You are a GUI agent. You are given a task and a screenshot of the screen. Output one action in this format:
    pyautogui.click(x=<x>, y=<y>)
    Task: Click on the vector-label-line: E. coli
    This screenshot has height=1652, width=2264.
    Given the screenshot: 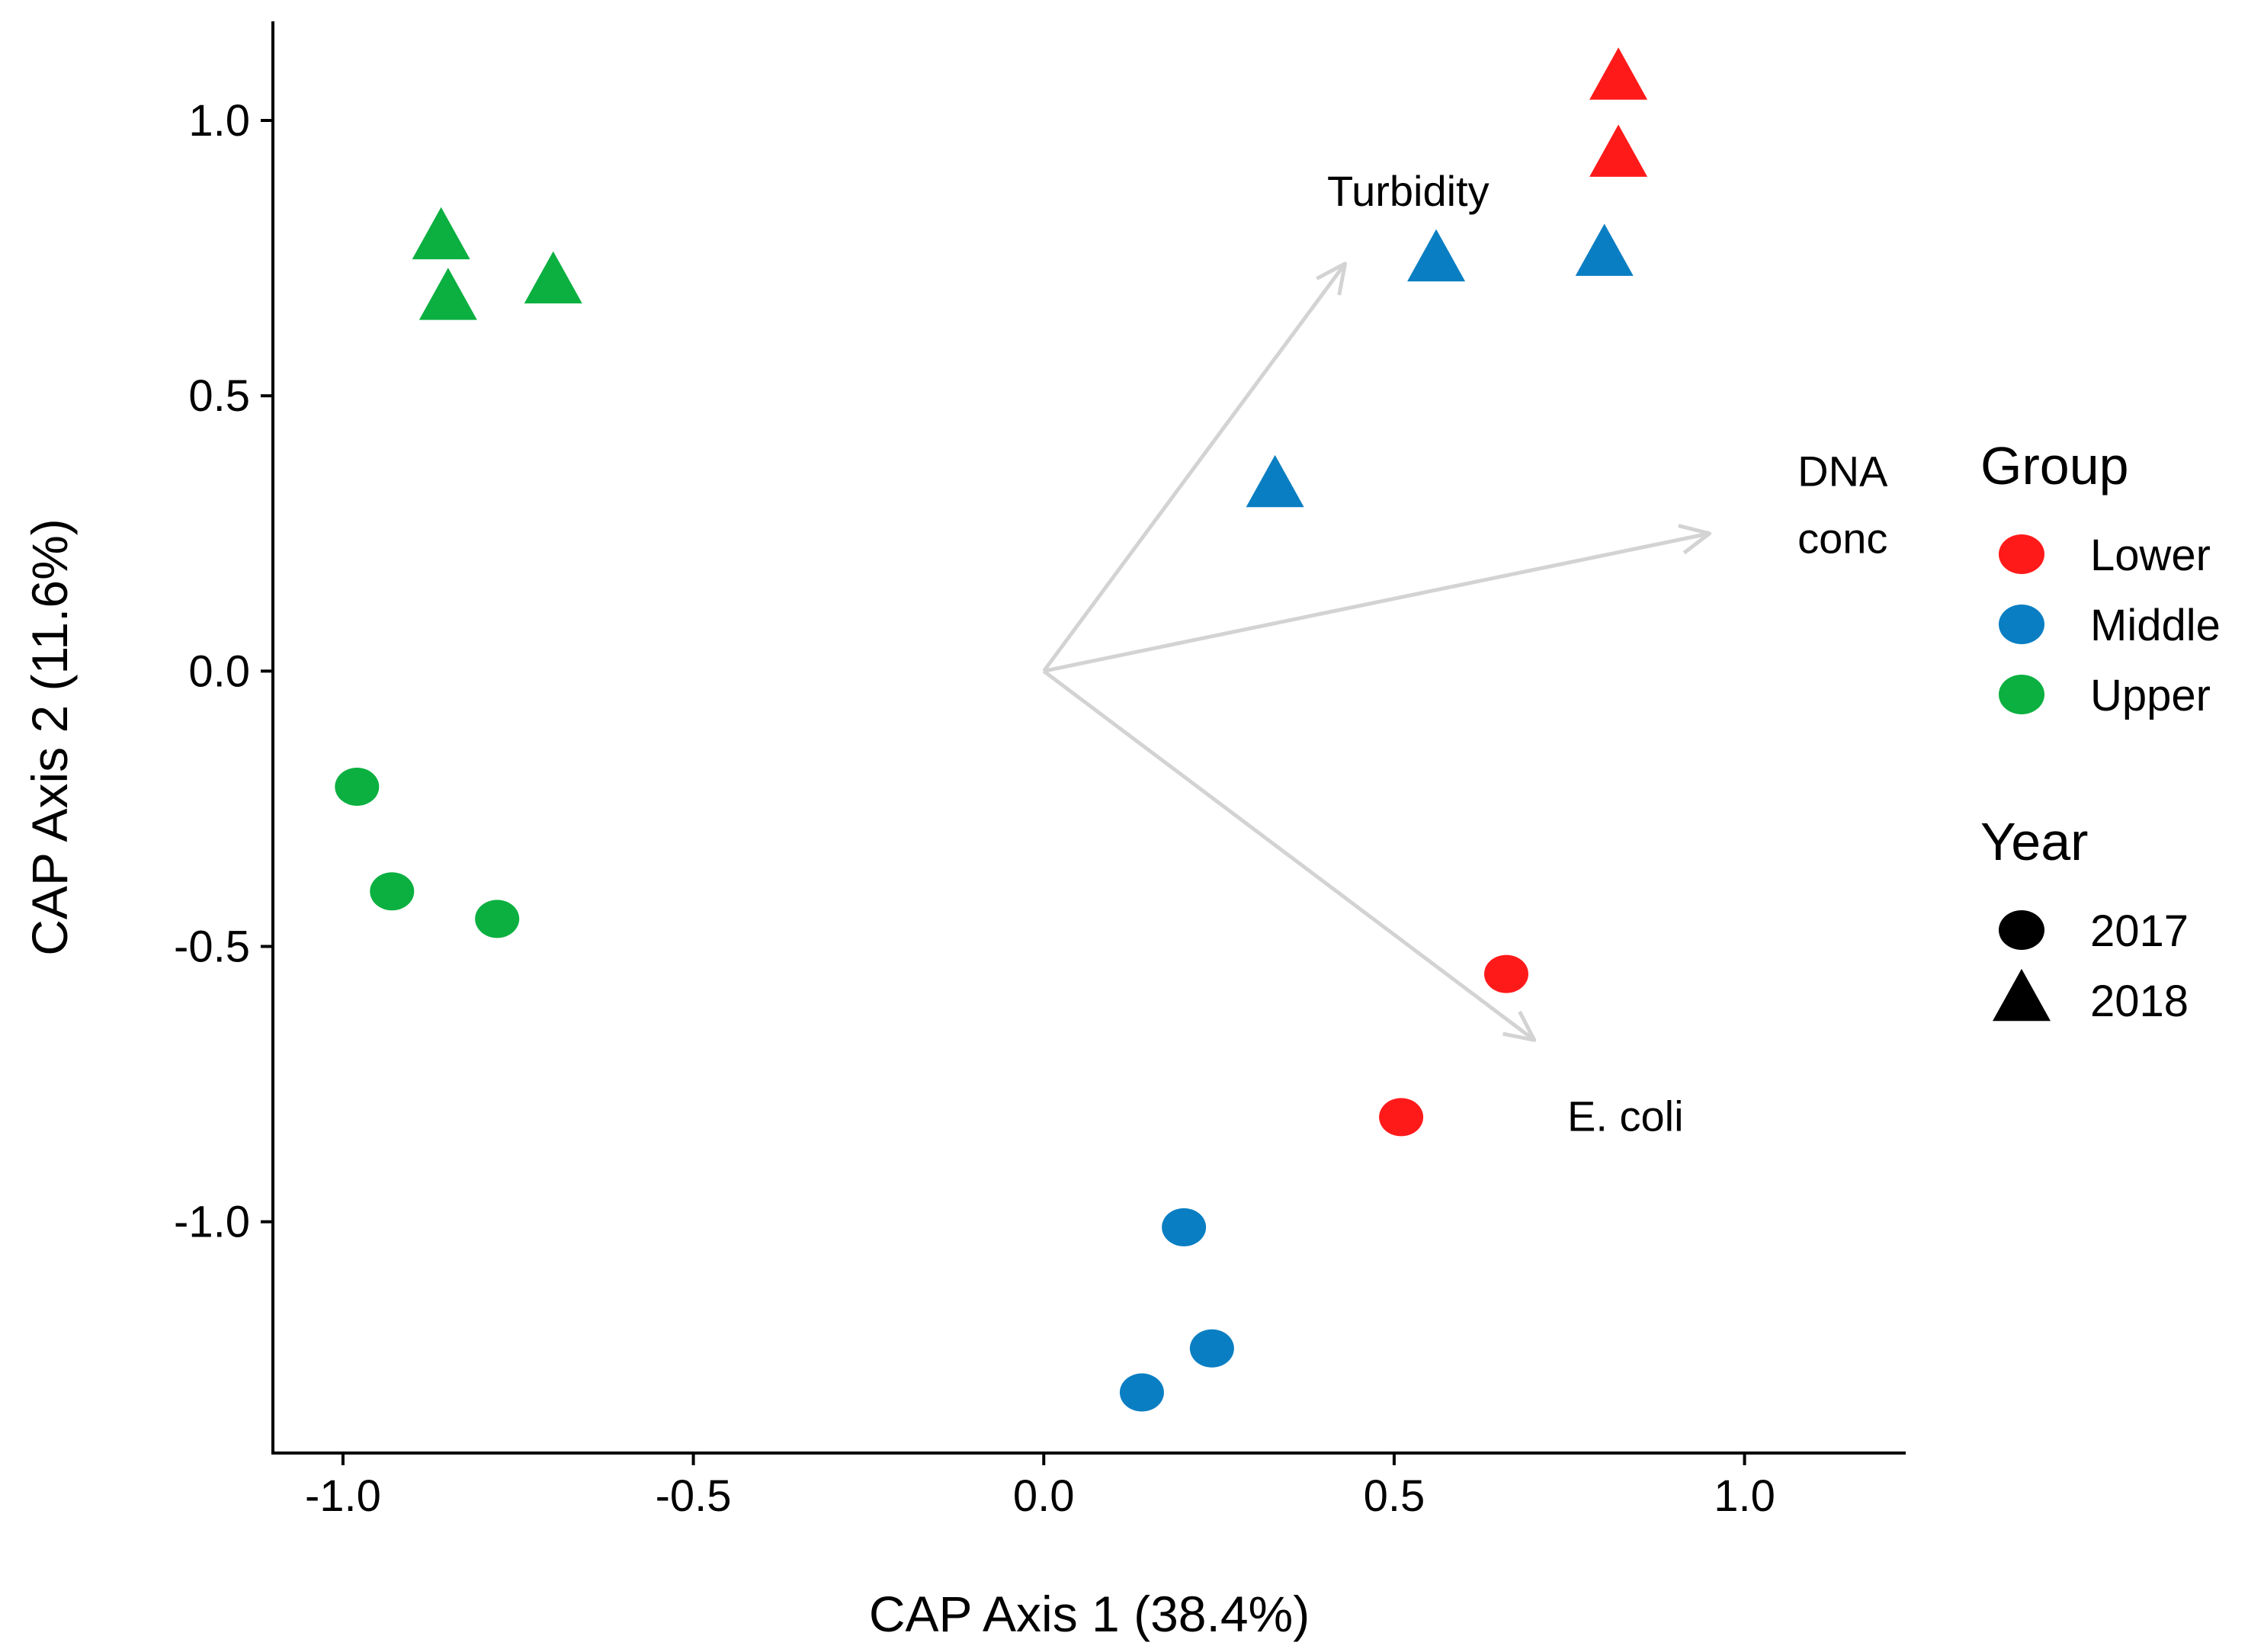 What is the action you would take?
    pyautogui.click(x=1625, y=1116)
    